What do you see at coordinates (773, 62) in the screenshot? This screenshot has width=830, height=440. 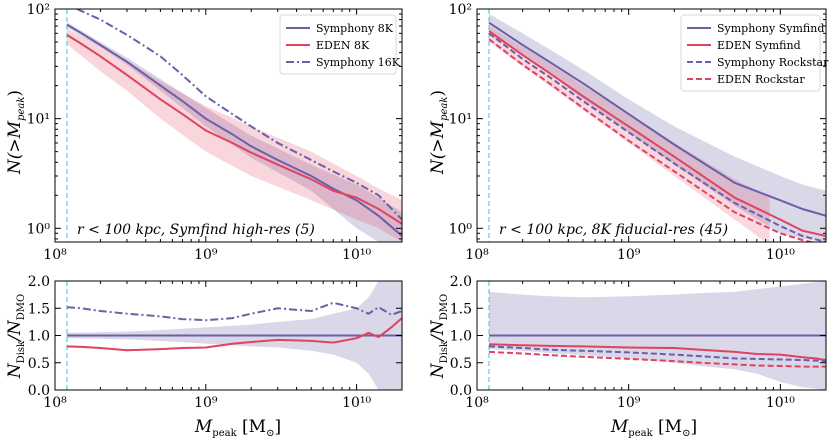 I see `legend-label-2: Symphony Rockstar` at bounding box center [773, 62].